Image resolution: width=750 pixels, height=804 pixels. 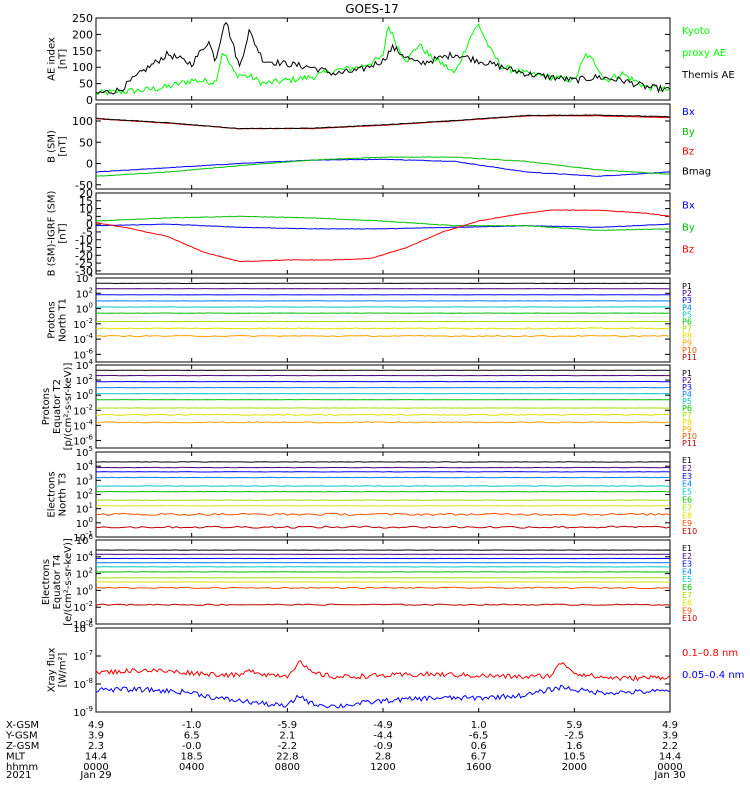 What do you see at coordinates (574, 725) in the screenshot?
I see `ephemeris-value: 5.9` at bounding box center [574, 725].